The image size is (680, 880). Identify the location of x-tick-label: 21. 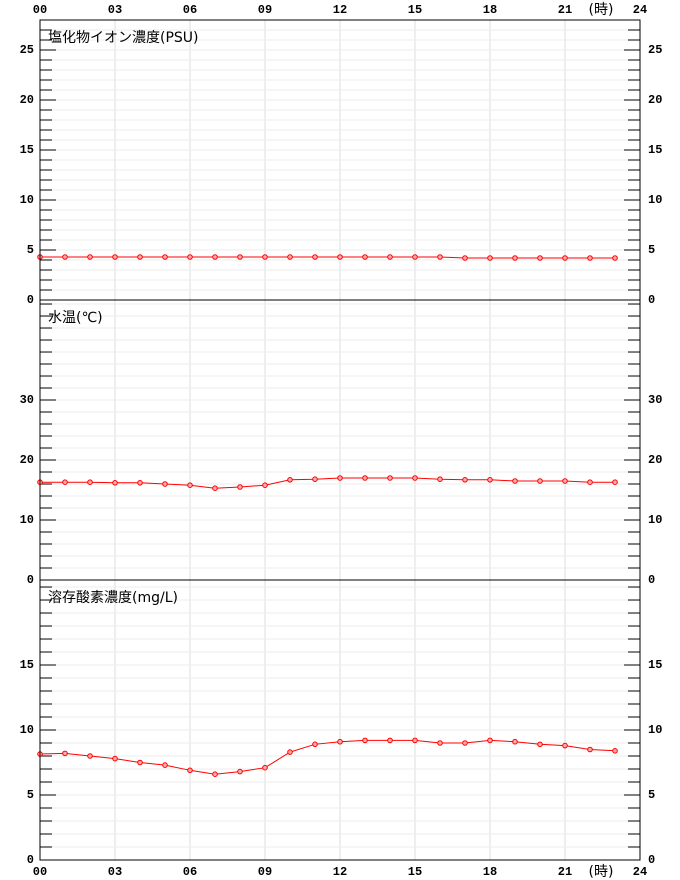
(565, 872).